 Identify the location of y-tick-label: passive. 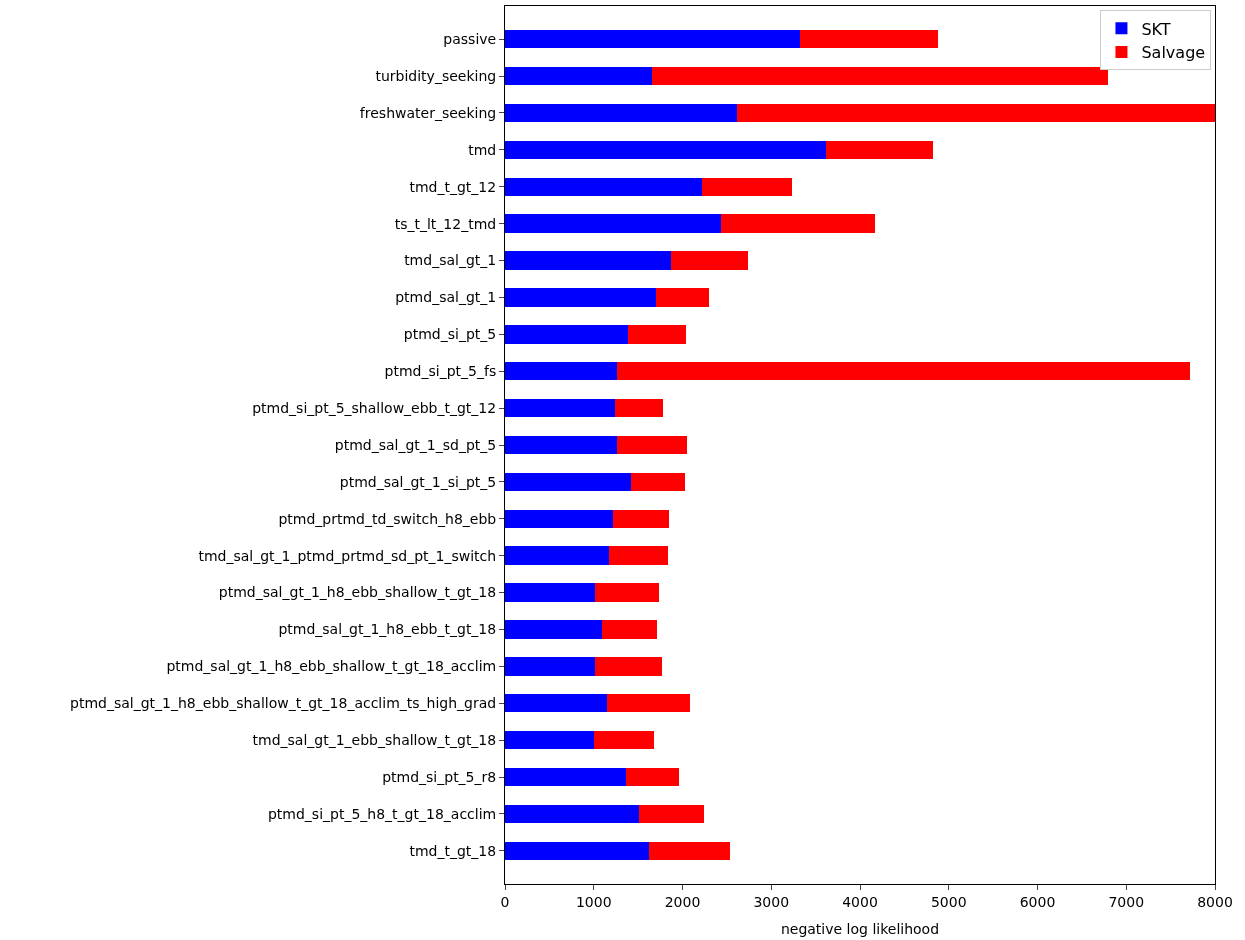
(470, 39).